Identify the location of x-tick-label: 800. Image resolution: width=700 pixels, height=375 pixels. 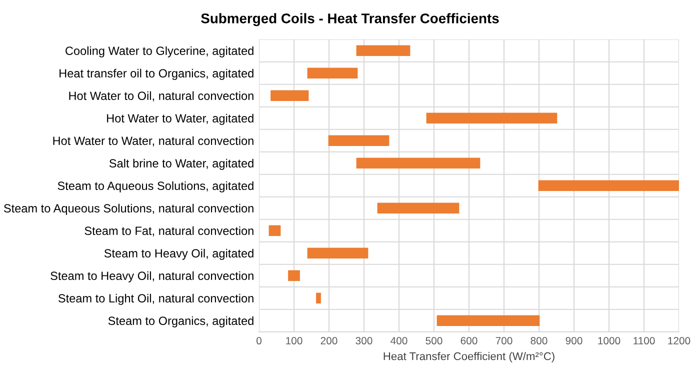
(539, 340).